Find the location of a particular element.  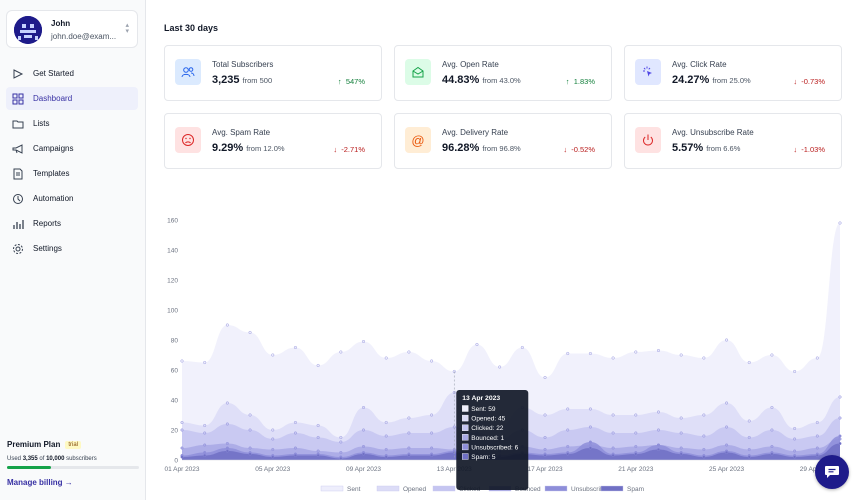

grid-icon is located at coordinates (18, 99).